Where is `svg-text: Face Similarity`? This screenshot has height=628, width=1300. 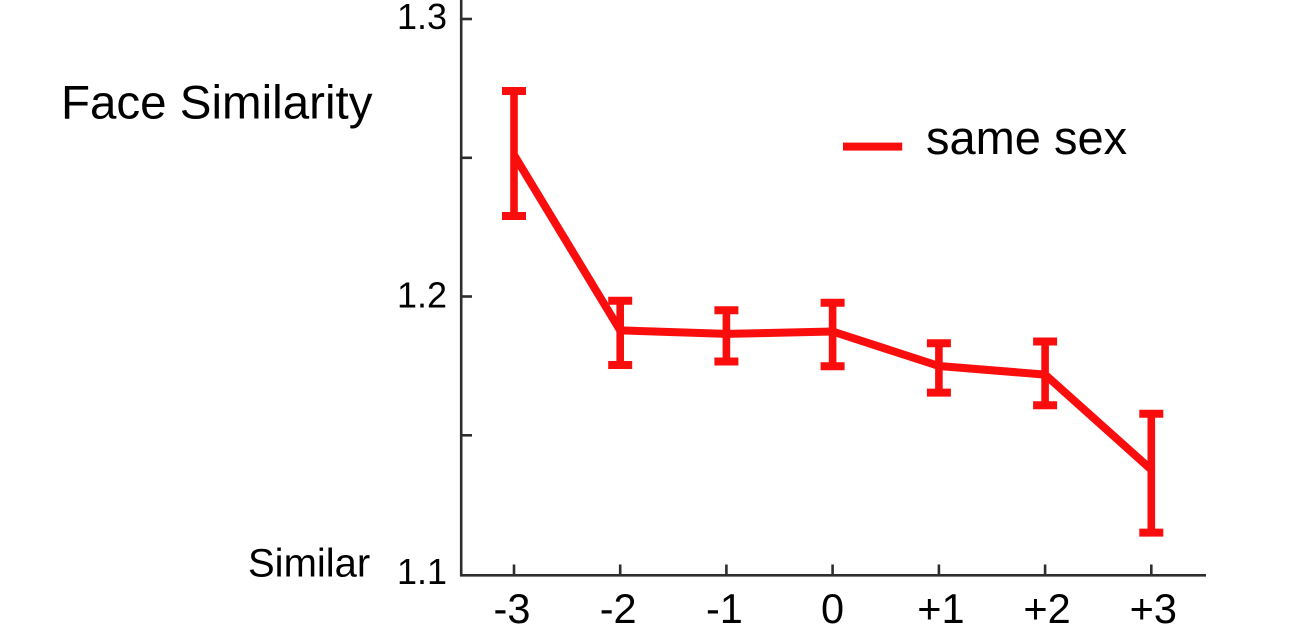 svg-text: Face Similarity is located at coordinates (217, 103).